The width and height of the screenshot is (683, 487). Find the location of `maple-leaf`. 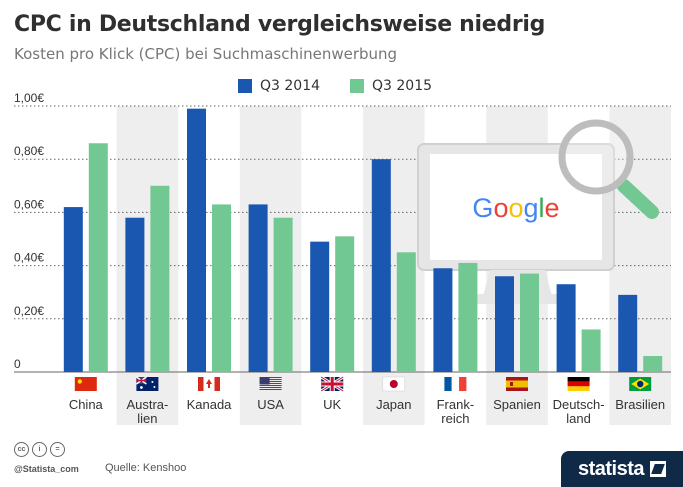

maple-leaf is located at coordinates (209, 383).